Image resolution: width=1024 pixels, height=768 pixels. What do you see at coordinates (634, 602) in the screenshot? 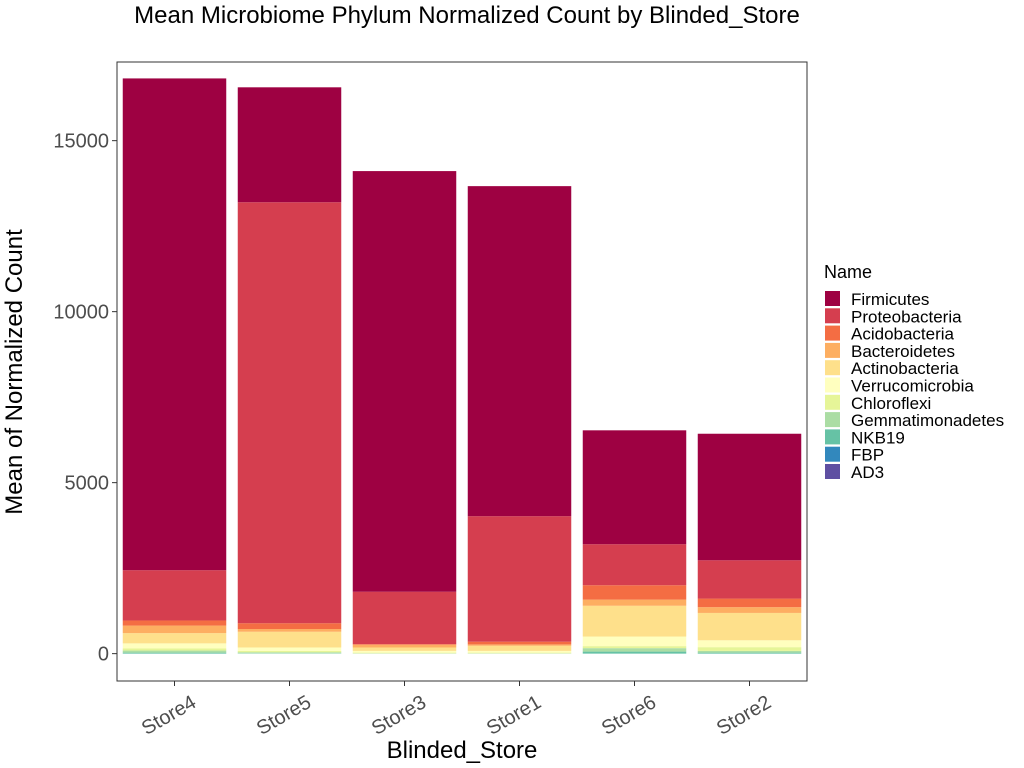
I see `bar-store6-bacteroidetes` at bounding box center [634, 602].